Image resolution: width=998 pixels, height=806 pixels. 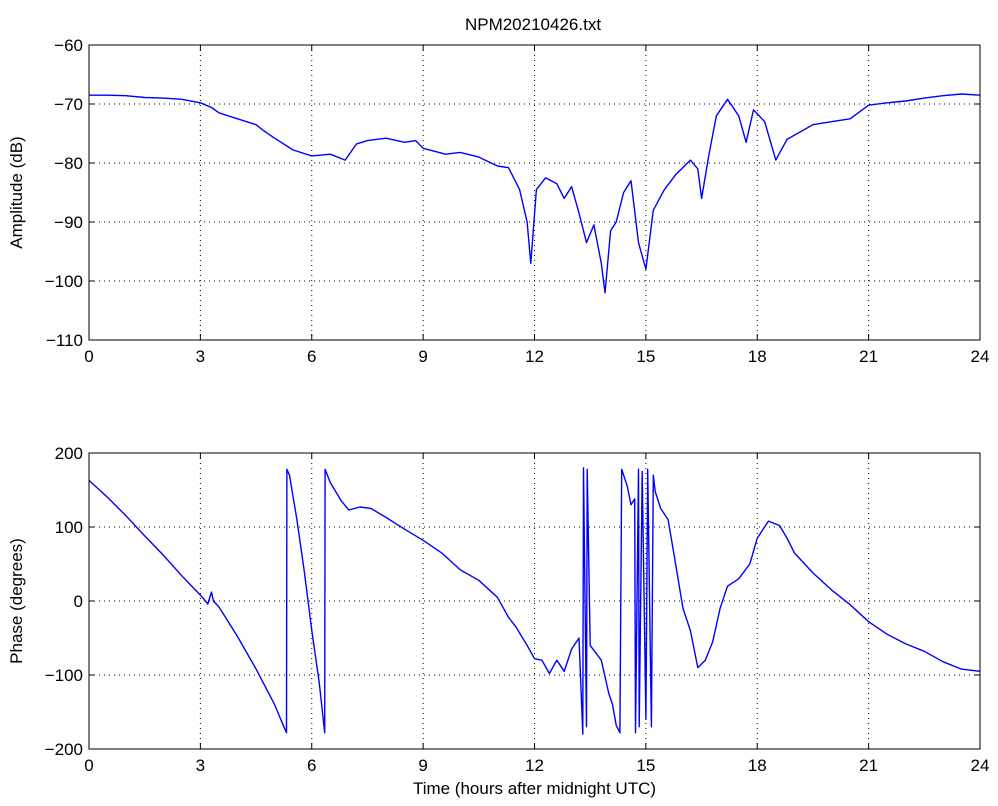 What do you see at coordinates (645, 765) in the screenshot?
I see `phase-x-tick-label: 15` at bounding box center [645, 765].